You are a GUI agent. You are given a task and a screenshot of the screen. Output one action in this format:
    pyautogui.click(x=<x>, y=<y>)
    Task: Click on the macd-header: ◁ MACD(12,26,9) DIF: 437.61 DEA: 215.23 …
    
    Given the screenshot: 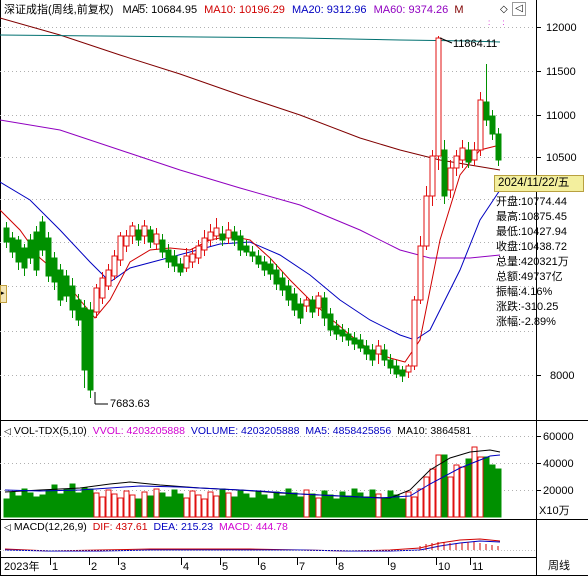 What is the action you would take?
    pyautogui.click(x=146, y=527)
    